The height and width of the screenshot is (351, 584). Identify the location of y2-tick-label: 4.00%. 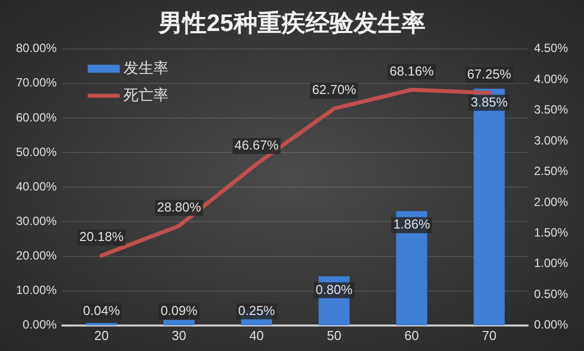
(551, 79).